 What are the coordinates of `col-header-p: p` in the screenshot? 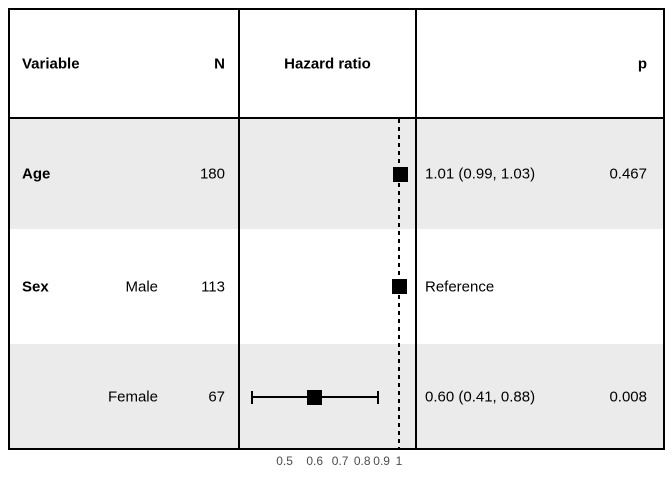 It's located at (642, 63).